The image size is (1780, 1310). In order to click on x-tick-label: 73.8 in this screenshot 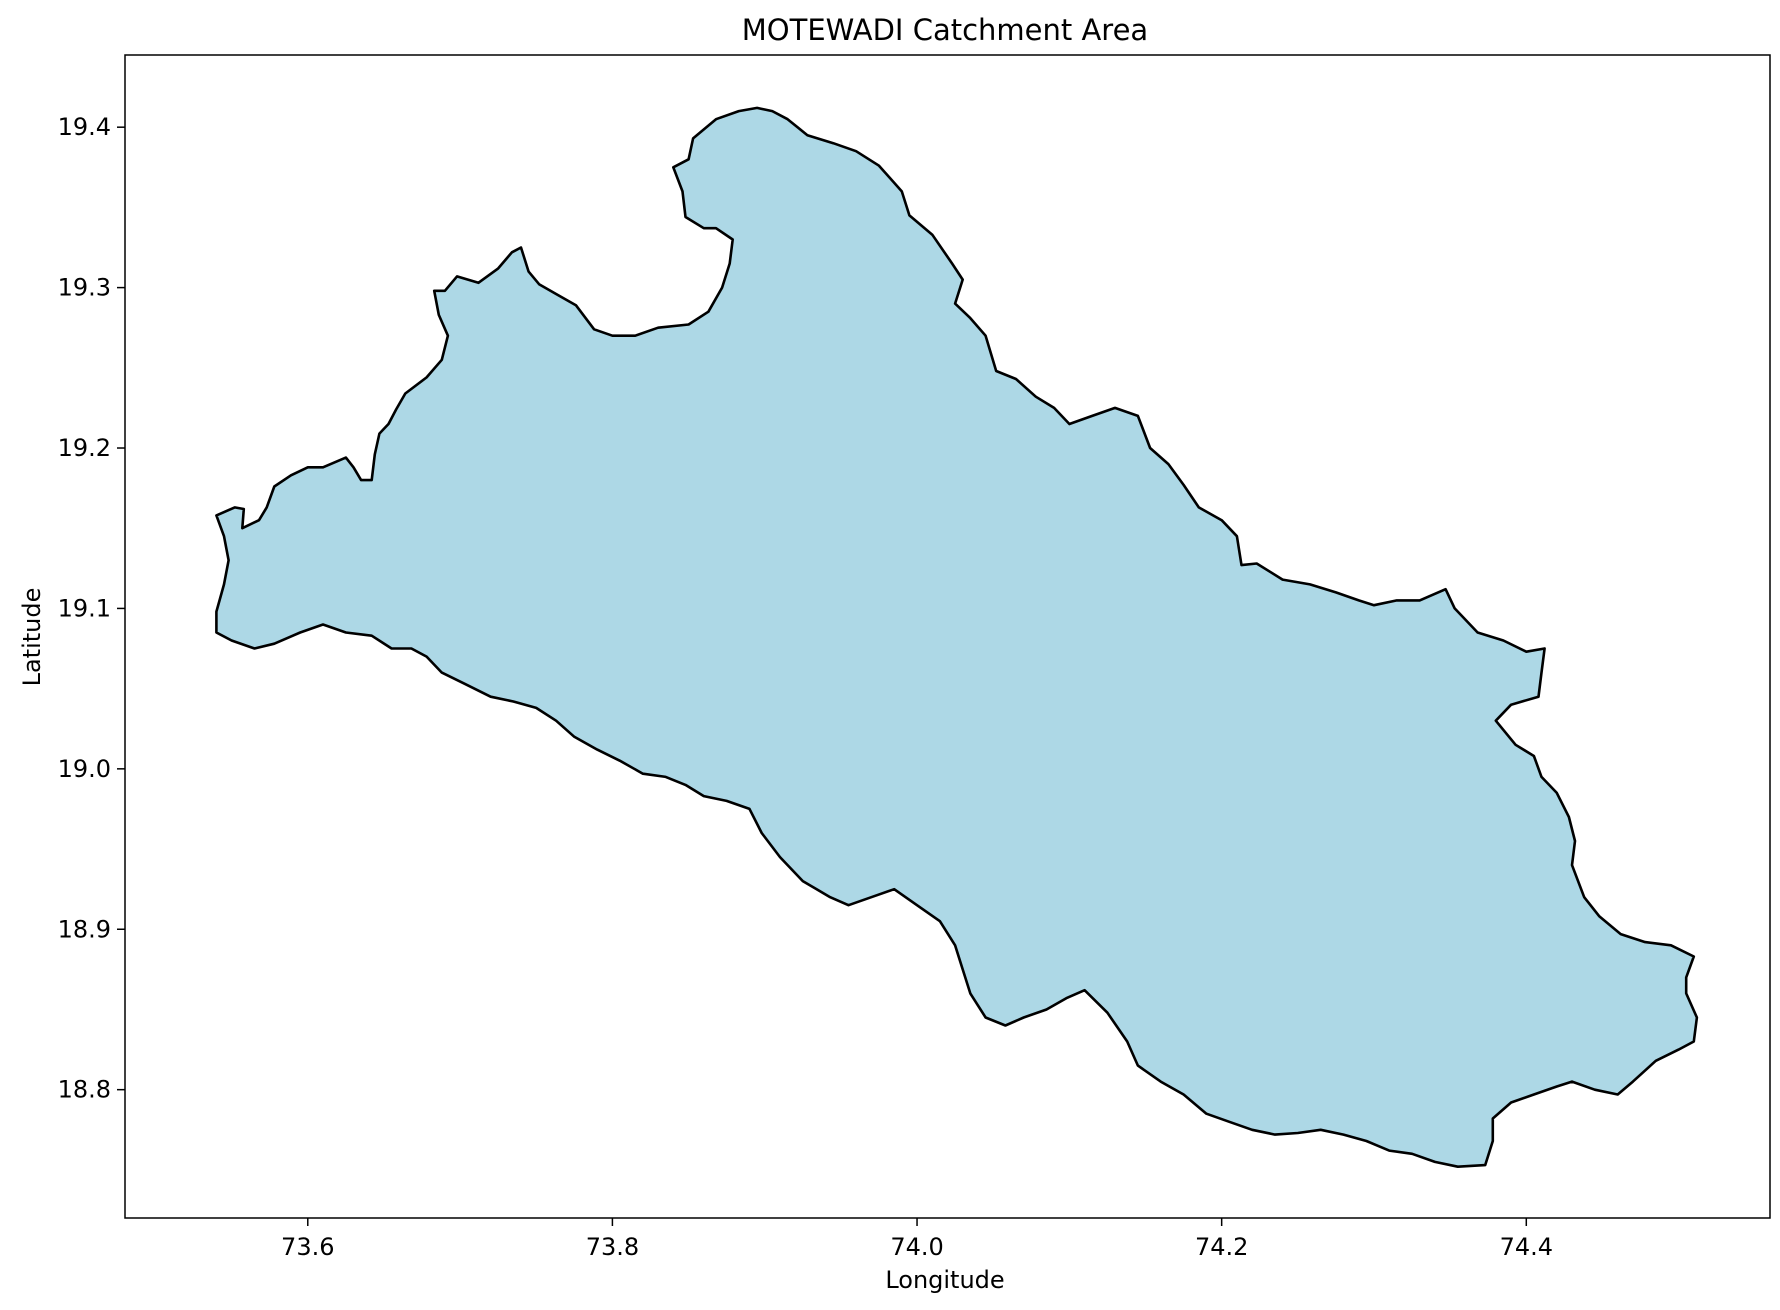, I will do `click(612, 1247)`.